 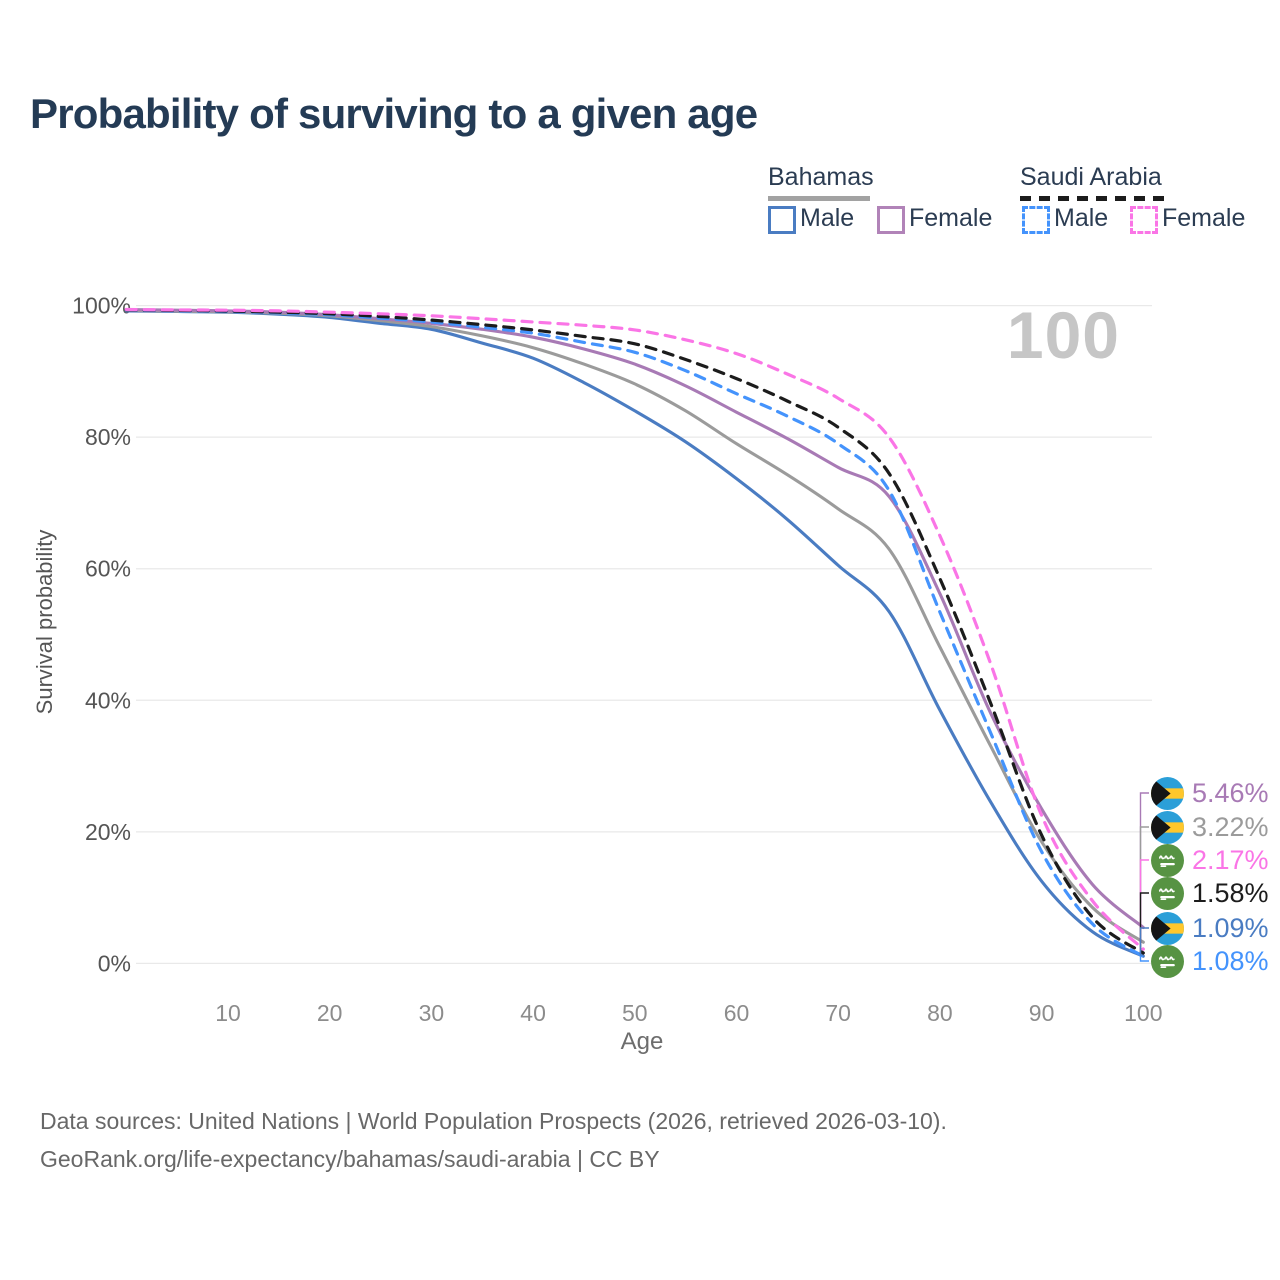 What do you see at coordinates (891, 220) in the screenshot?
I see `legend-checkbox-bahamas-female` at bounding box center [891, 220].